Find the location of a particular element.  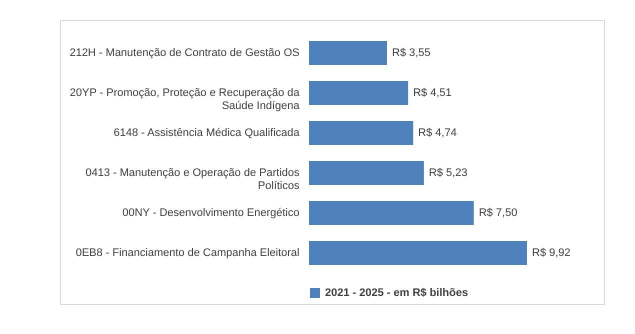

y-tick-label: 00NY - Desenvolvimento Energético is located at coordinates (211, 213).